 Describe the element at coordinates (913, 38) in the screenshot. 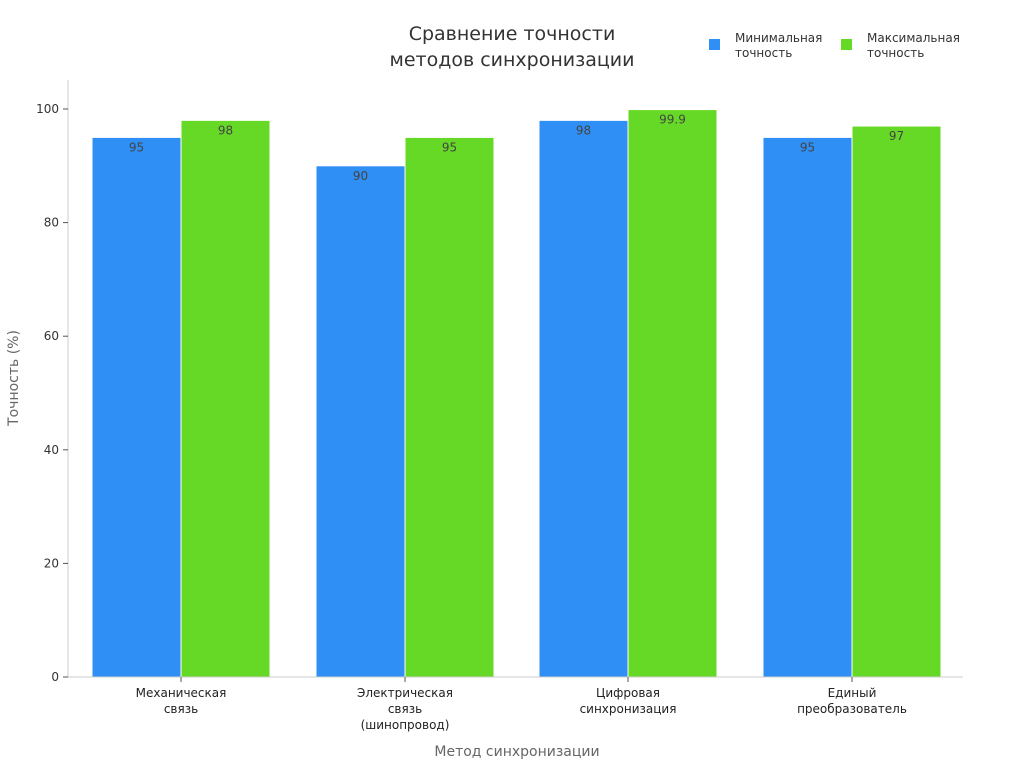

I see `legend-label-line: Максимальная` at that location.